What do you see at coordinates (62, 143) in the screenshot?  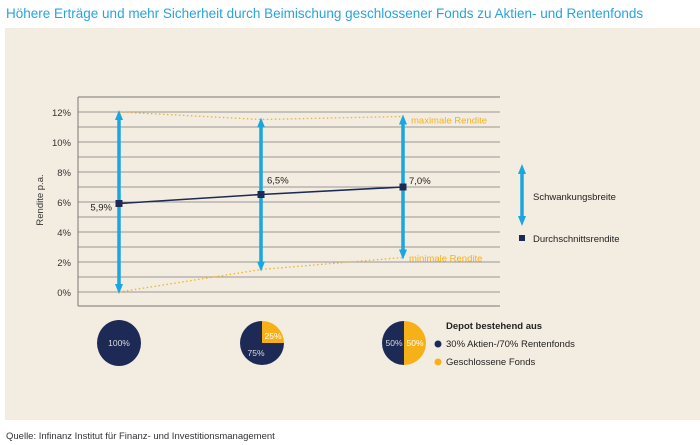 I see `y-tick-label: 10%` at bounding box center [62, 143].